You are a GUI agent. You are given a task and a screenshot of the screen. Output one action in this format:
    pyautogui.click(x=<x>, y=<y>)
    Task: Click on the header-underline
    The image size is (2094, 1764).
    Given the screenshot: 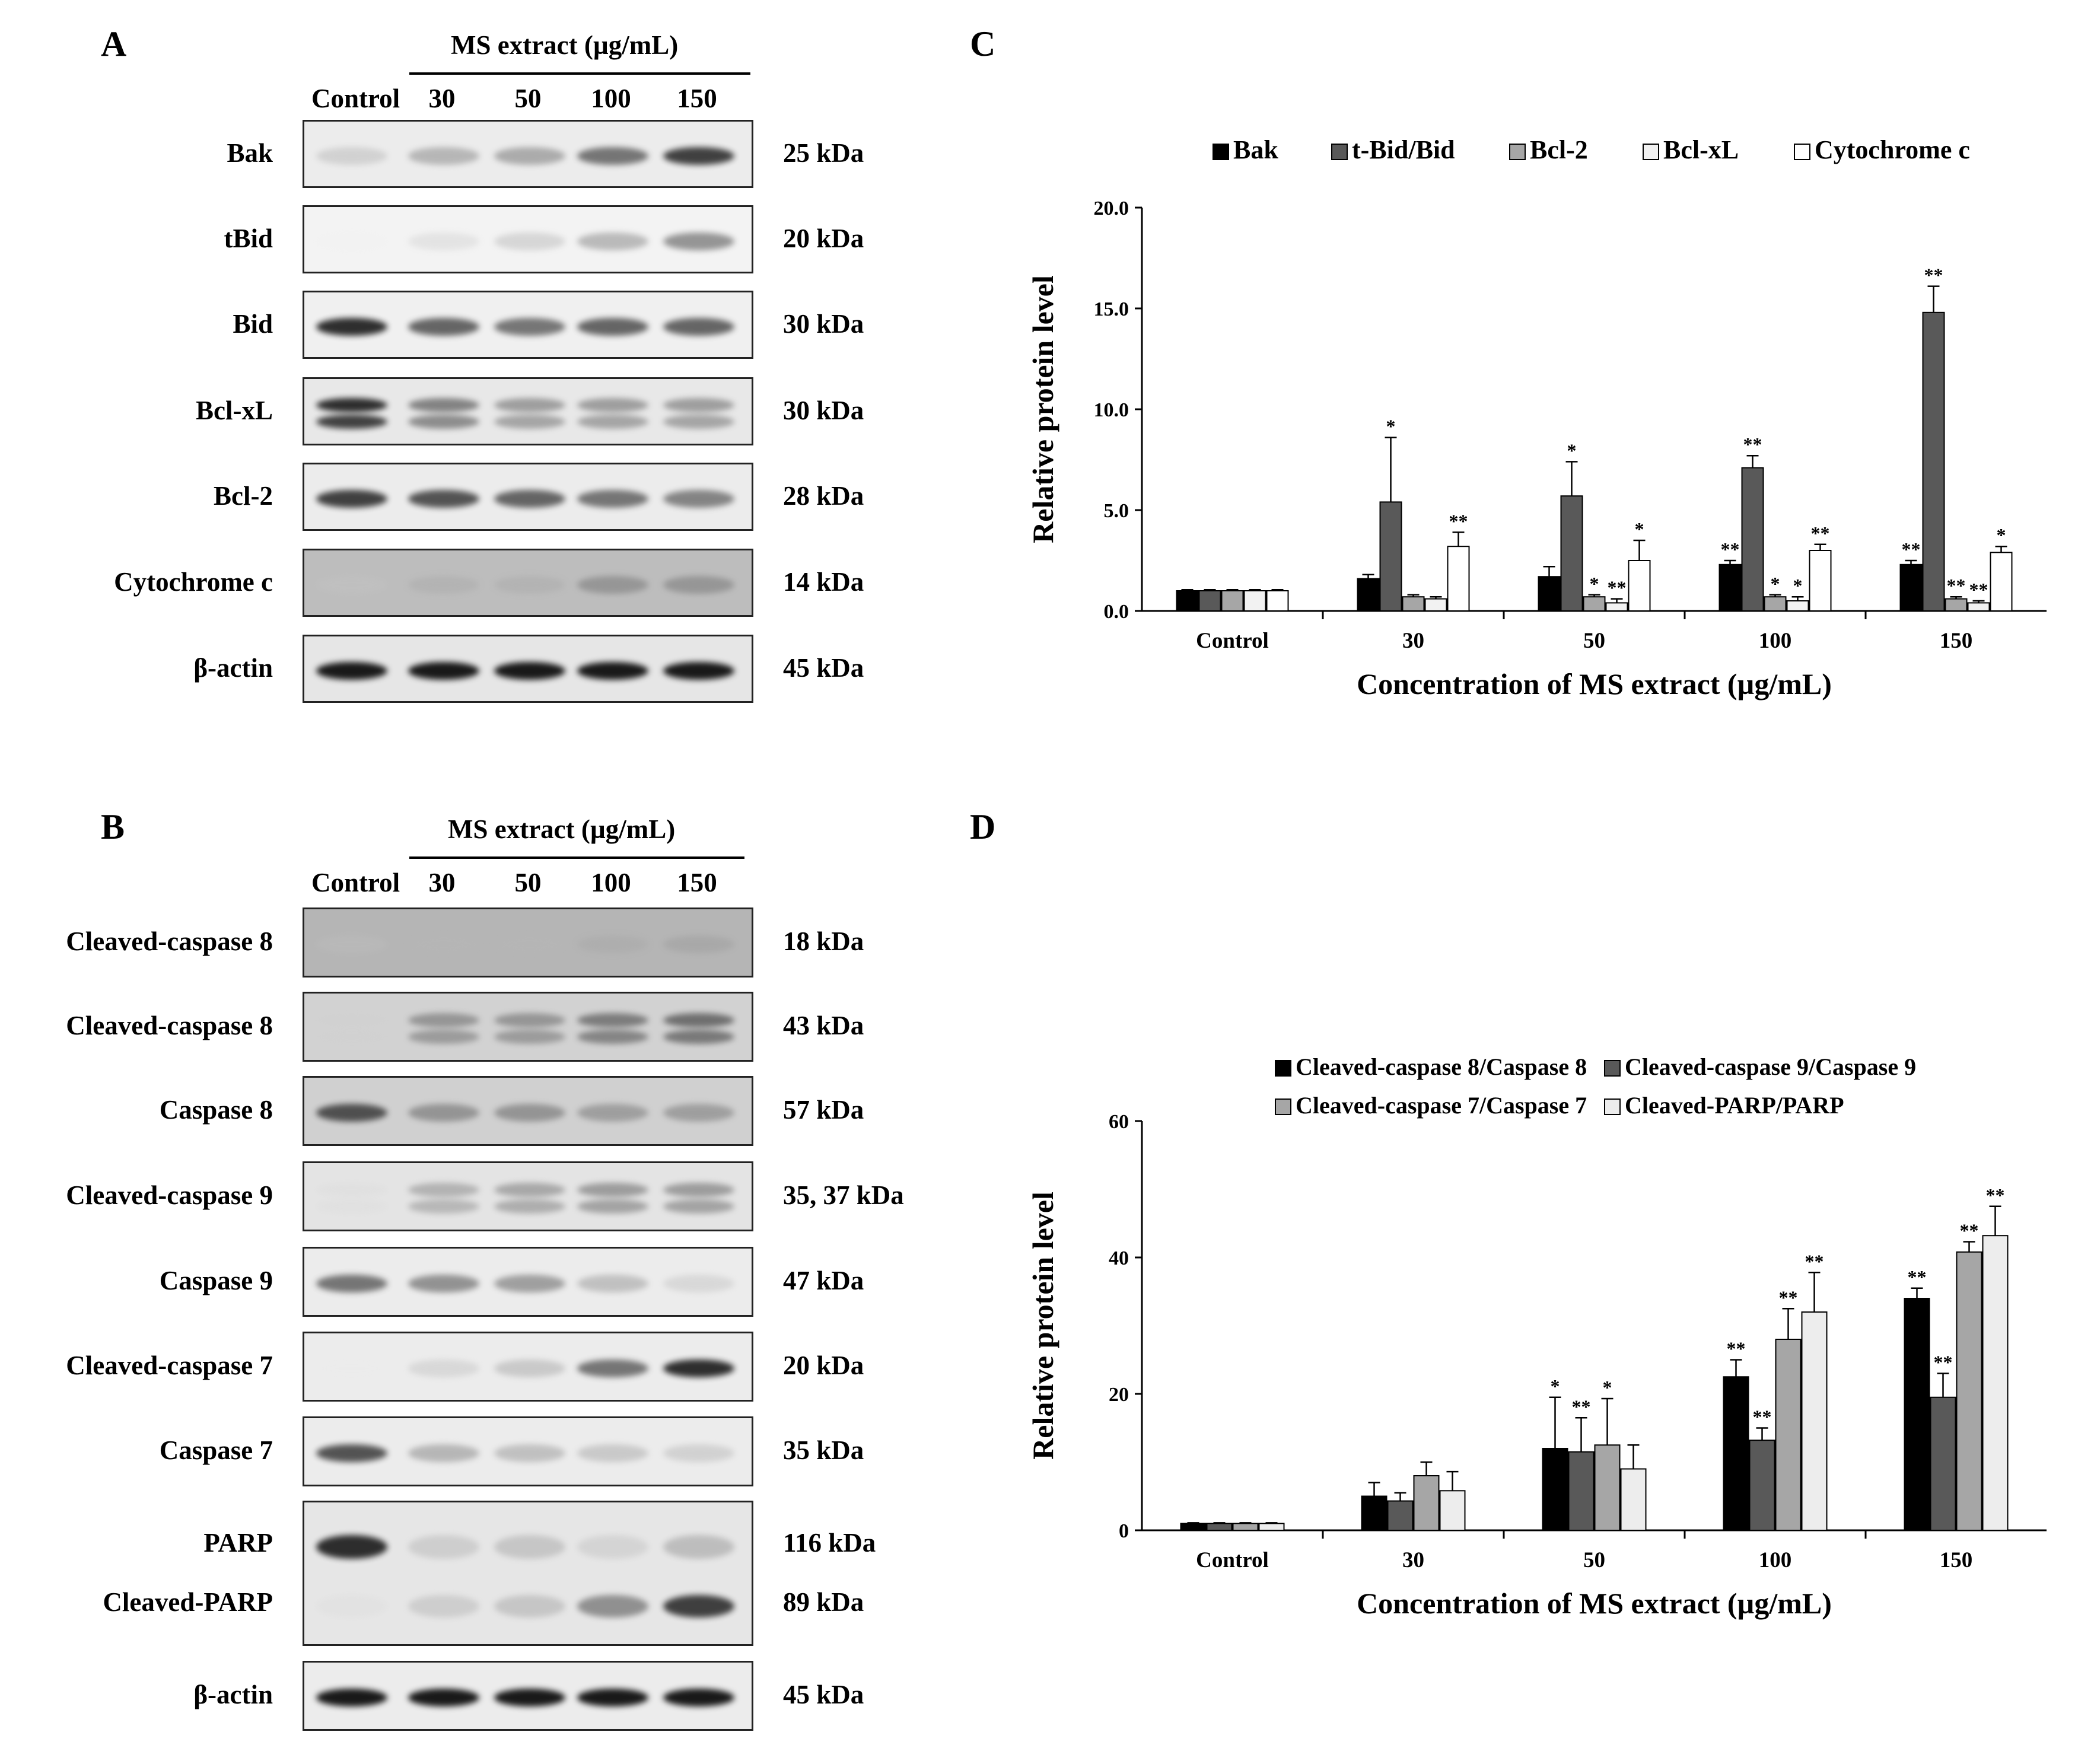 What is the action you would take?
    pyautogui.click(x=579, y=73)
    